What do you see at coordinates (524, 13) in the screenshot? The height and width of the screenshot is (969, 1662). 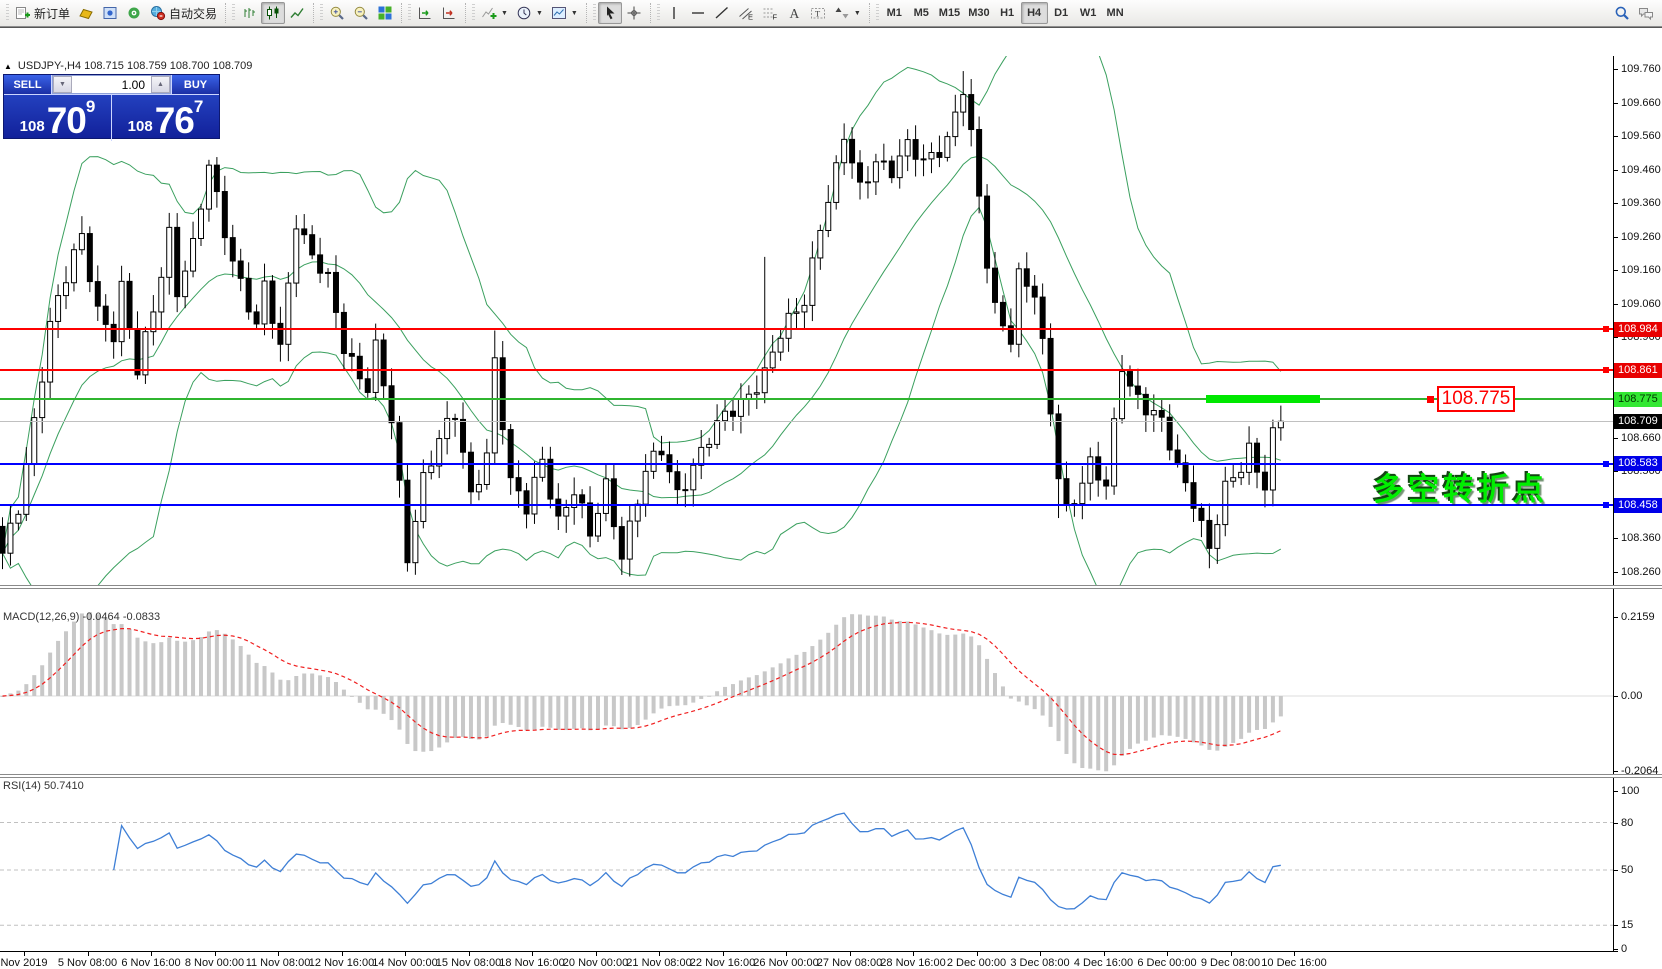 I see `clock-icon` at bounding box center [524, 13].